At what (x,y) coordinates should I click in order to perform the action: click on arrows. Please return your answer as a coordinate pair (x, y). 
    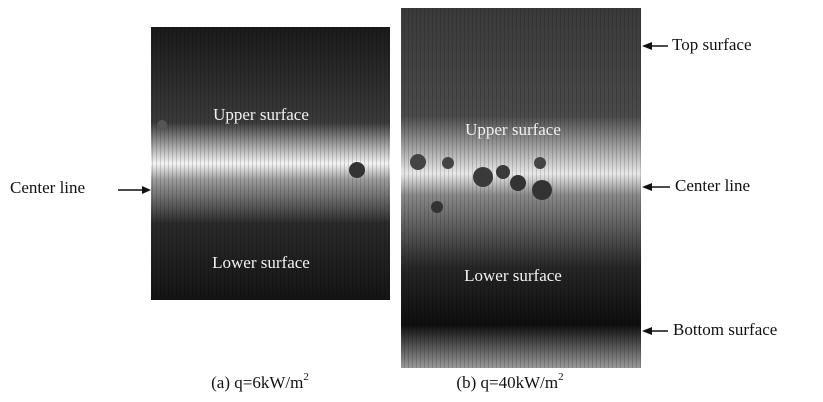
    Looking at the image, I should click on (656, 188).